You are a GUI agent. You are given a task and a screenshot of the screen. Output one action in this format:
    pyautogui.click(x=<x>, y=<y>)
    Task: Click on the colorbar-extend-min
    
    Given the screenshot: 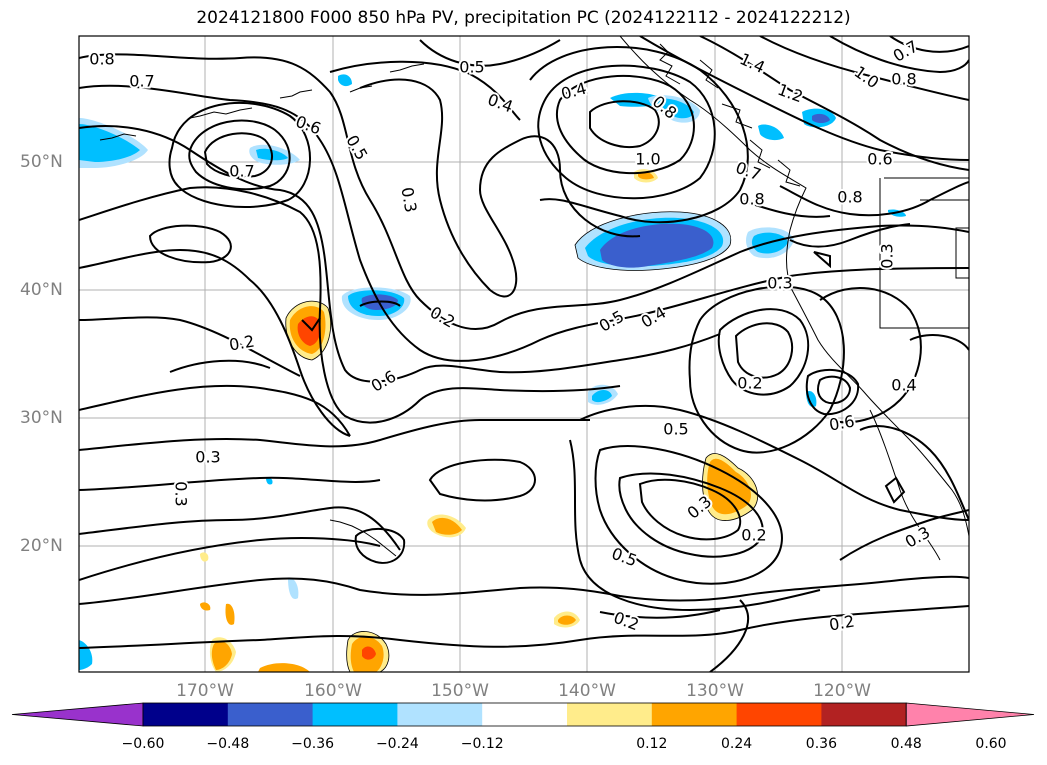 What is the action you would take?
    pyautogui.click(x=77, y=714)
    